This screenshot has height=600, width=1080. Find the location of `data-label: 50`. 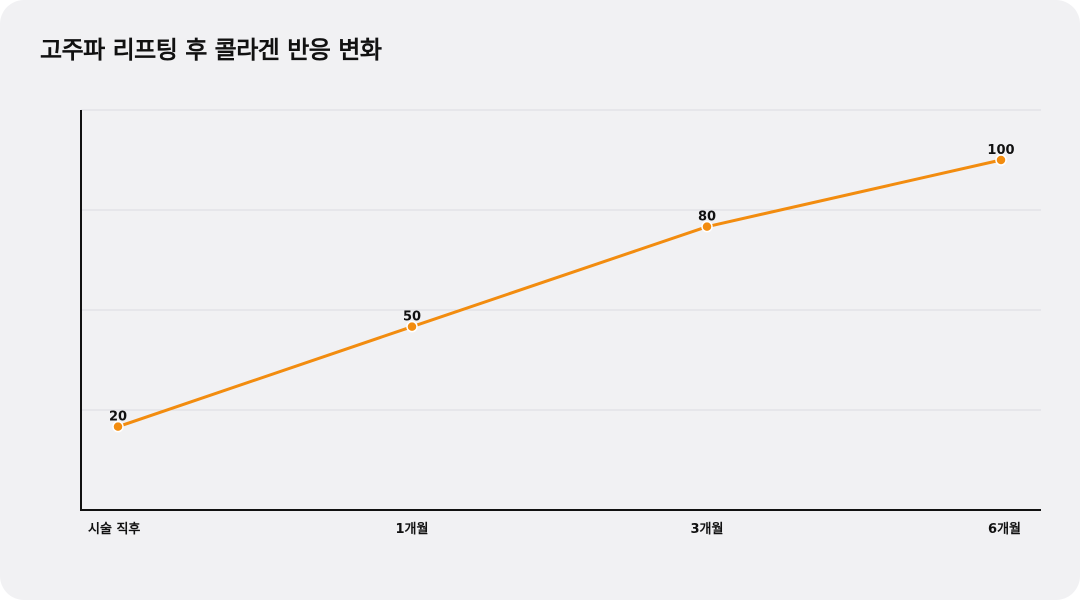

data-label: 50 is located at coordinates (412, 317).